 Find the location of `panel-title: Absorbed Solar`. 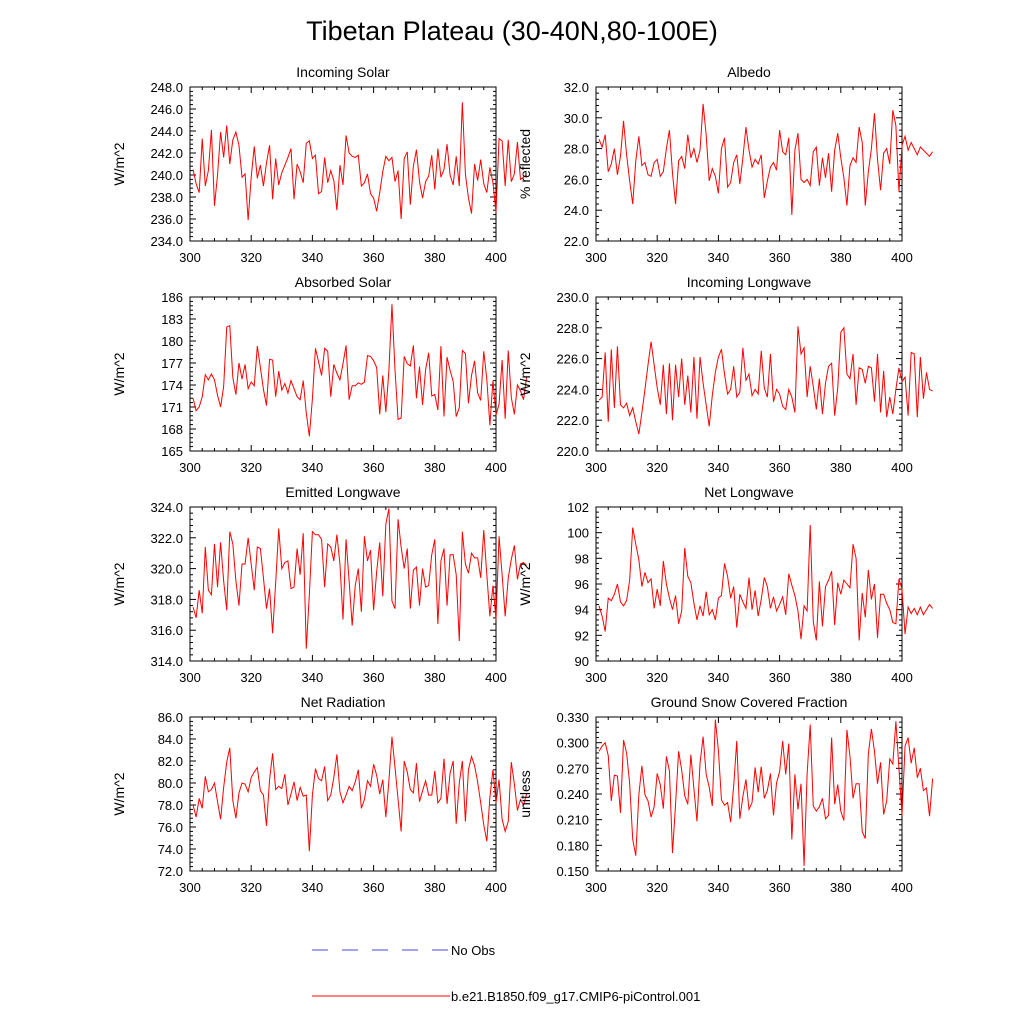

panel-title: Absorbed Solar is located at coordinates (343, 282).